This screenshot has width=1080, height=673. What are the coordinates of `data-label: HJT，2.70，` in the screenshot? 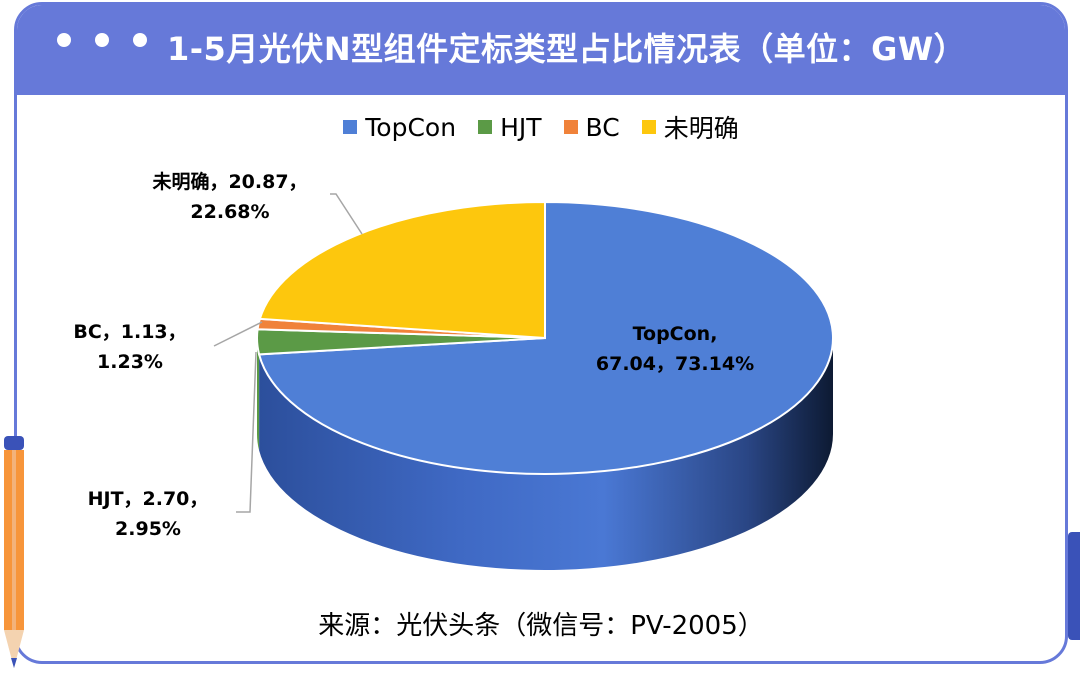 It's located at (148, 499).